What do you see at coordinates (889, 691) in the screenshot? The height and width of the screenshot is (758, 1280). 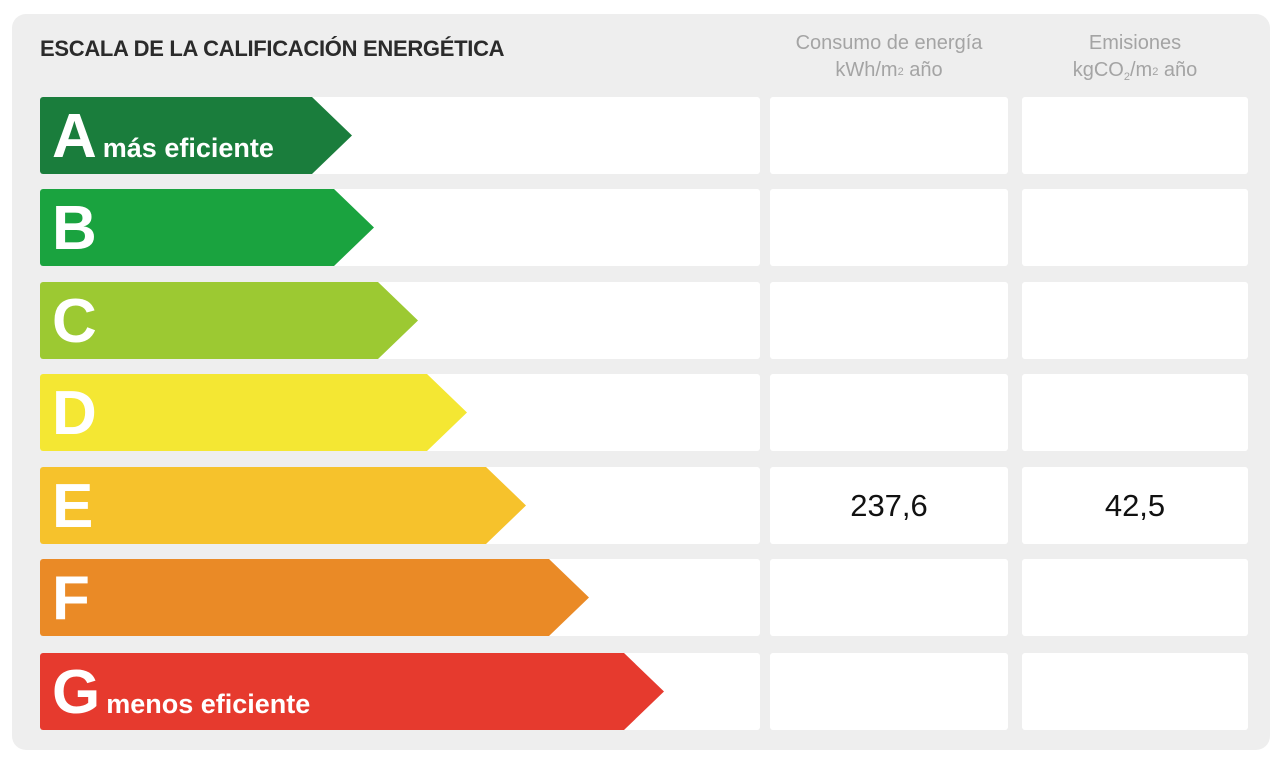 I see `consumo-value-g` at bounding box center [889, 691].